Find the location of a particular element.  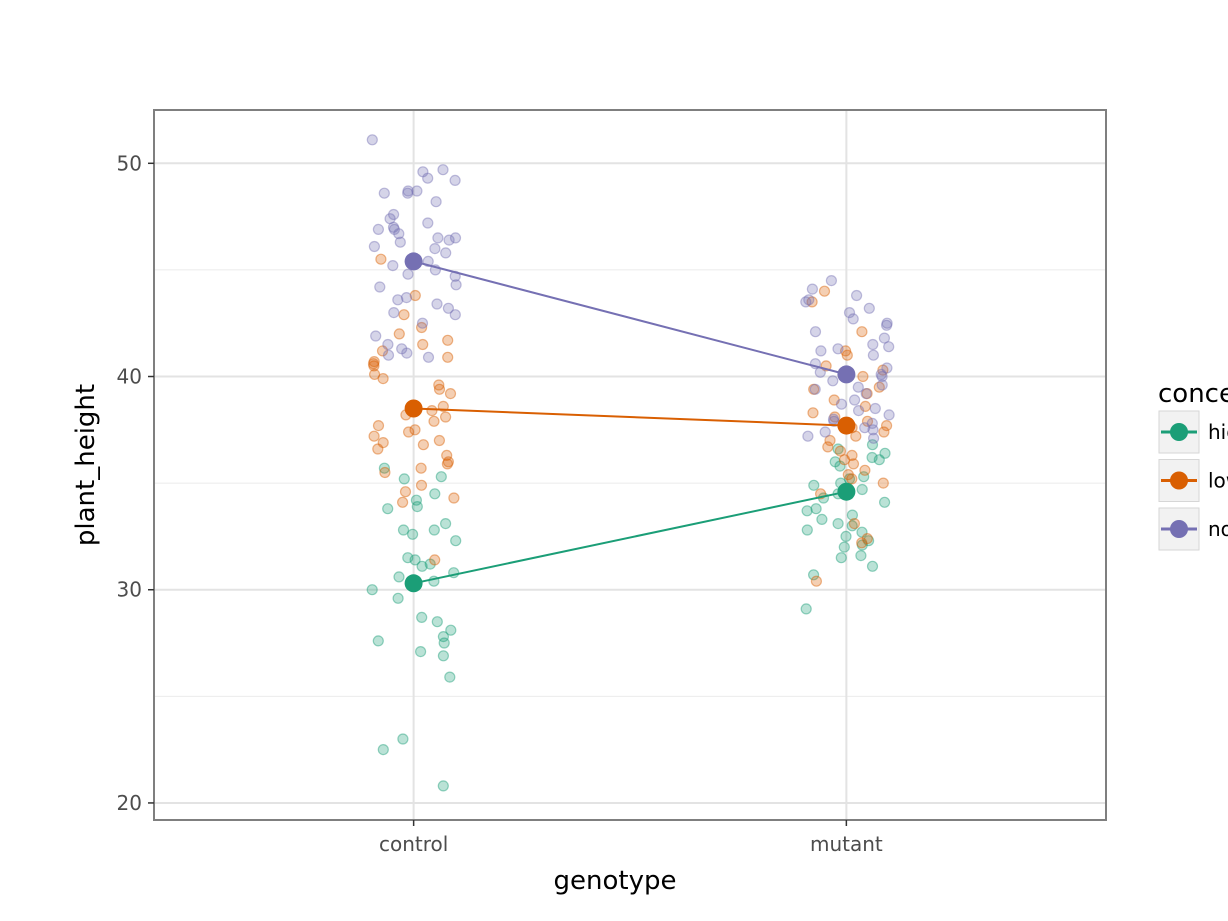

x-tick-label: mutant is located at coordinates (846, 844).